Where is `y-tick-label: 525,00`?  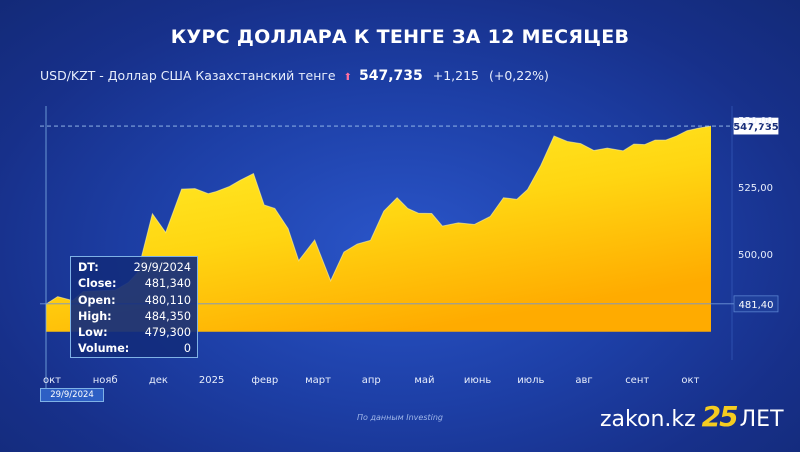 y-tick-label: 525,00 is located at coordinates (755, 188).